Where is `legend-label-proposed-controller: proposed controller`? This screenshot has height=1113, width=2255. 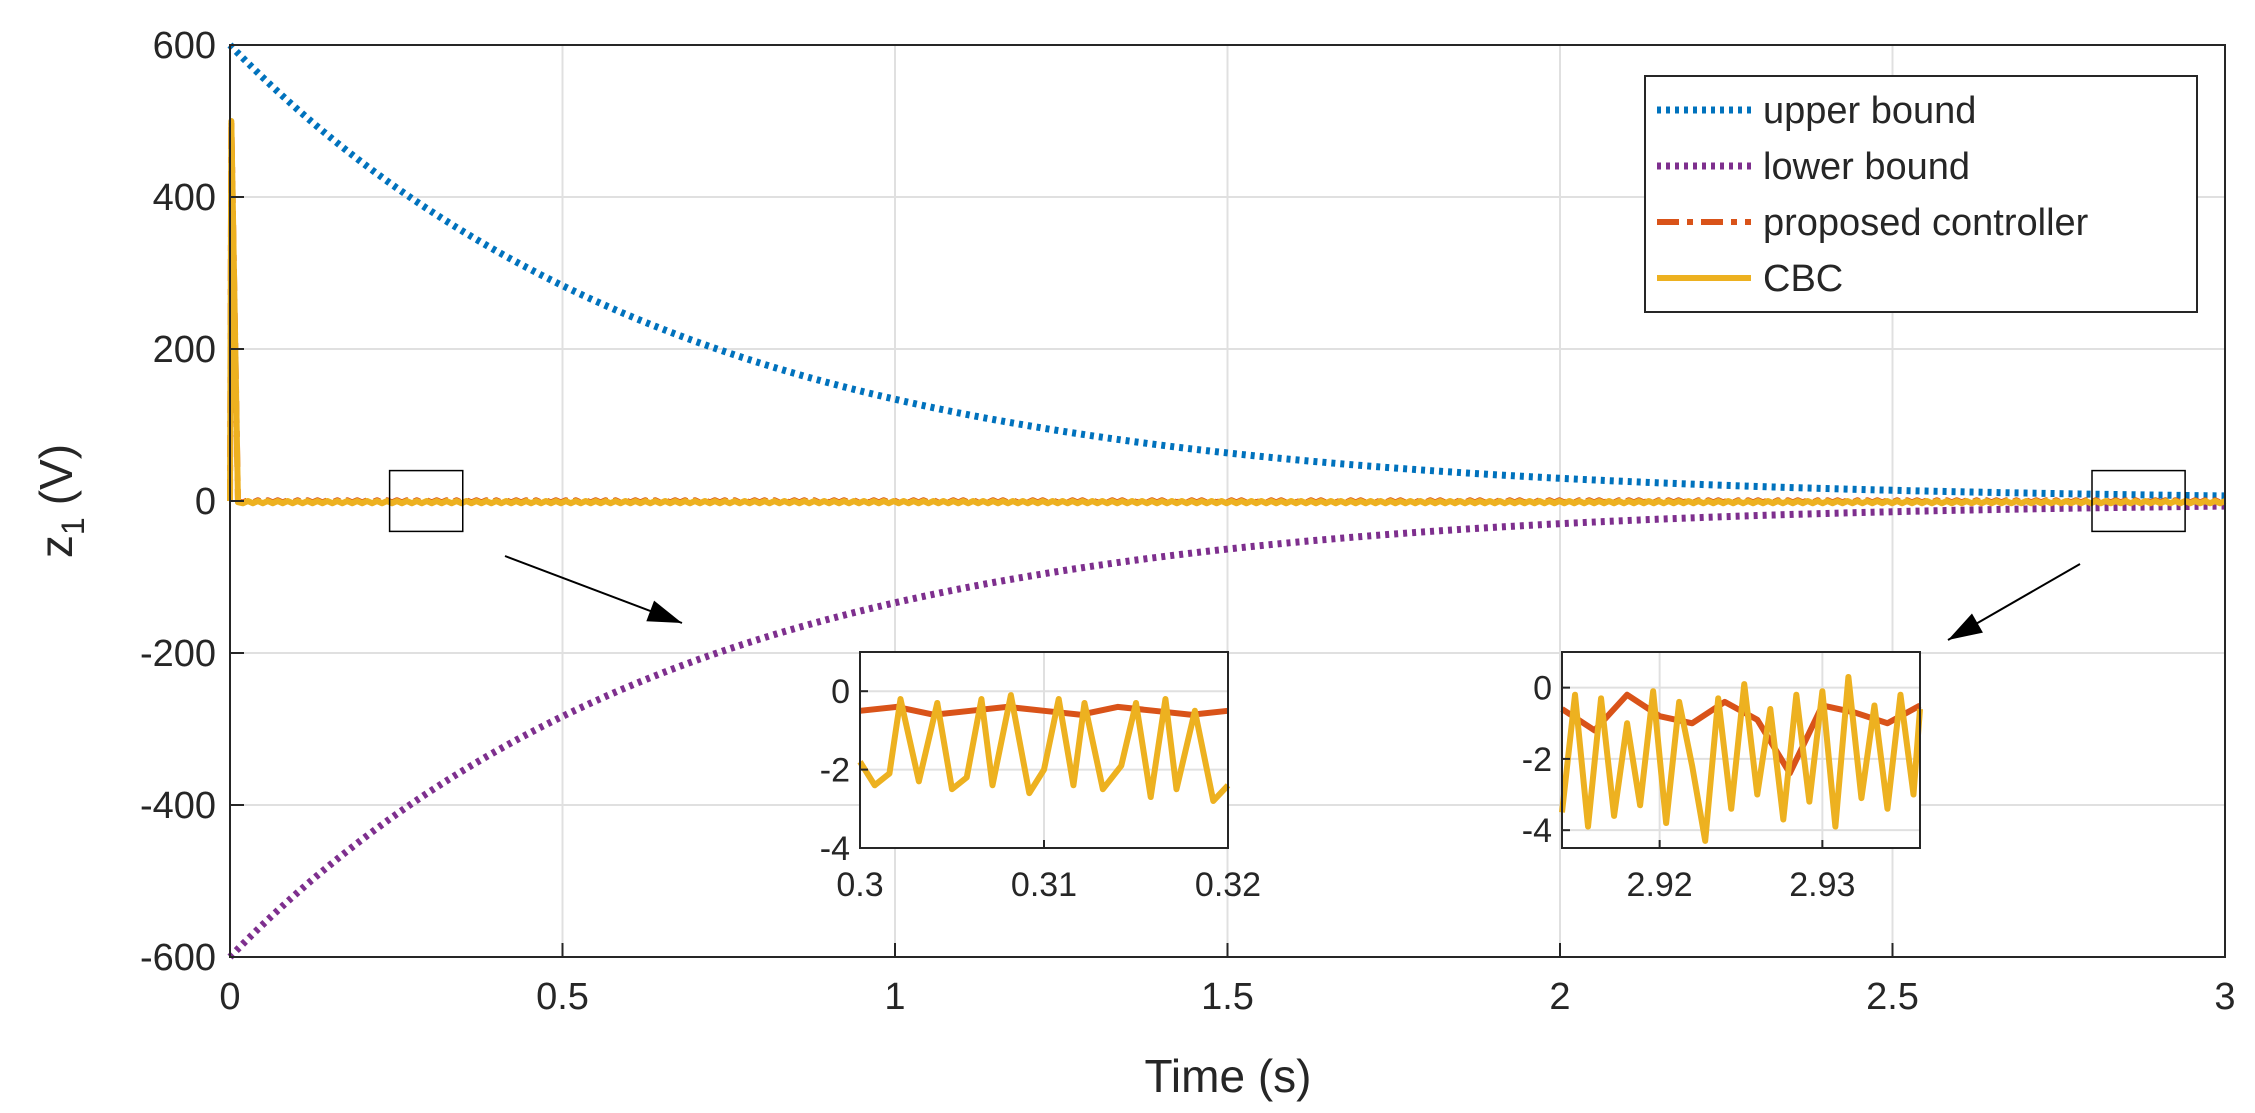 legend-label-proposed-controller: proposed controller is located at coordinates (1926, 223).